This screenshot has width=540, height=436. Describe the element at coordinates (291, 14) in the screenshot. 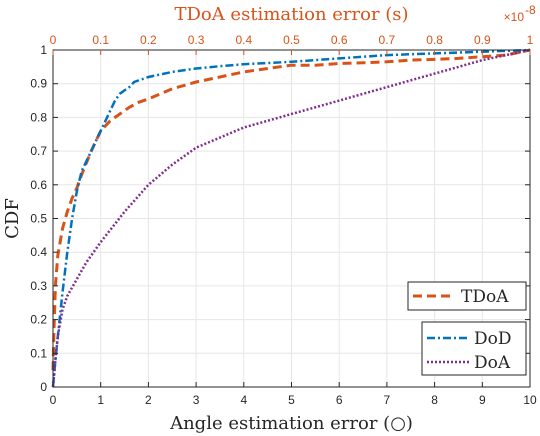

I see `top-axis-title: TDoA estimation error (s)` at that location.